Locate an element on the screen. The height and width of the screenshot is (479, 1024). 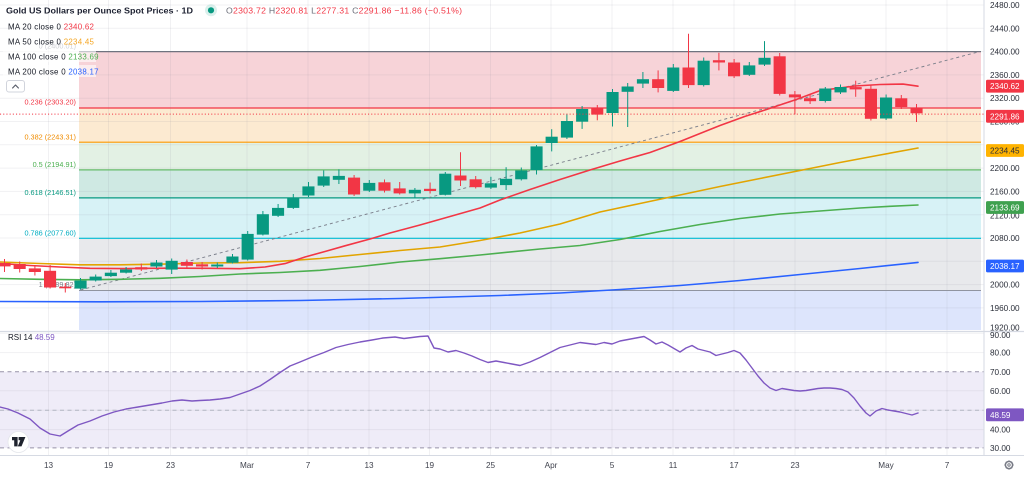
svg-text: 5 is located at coordinates (612, 465).